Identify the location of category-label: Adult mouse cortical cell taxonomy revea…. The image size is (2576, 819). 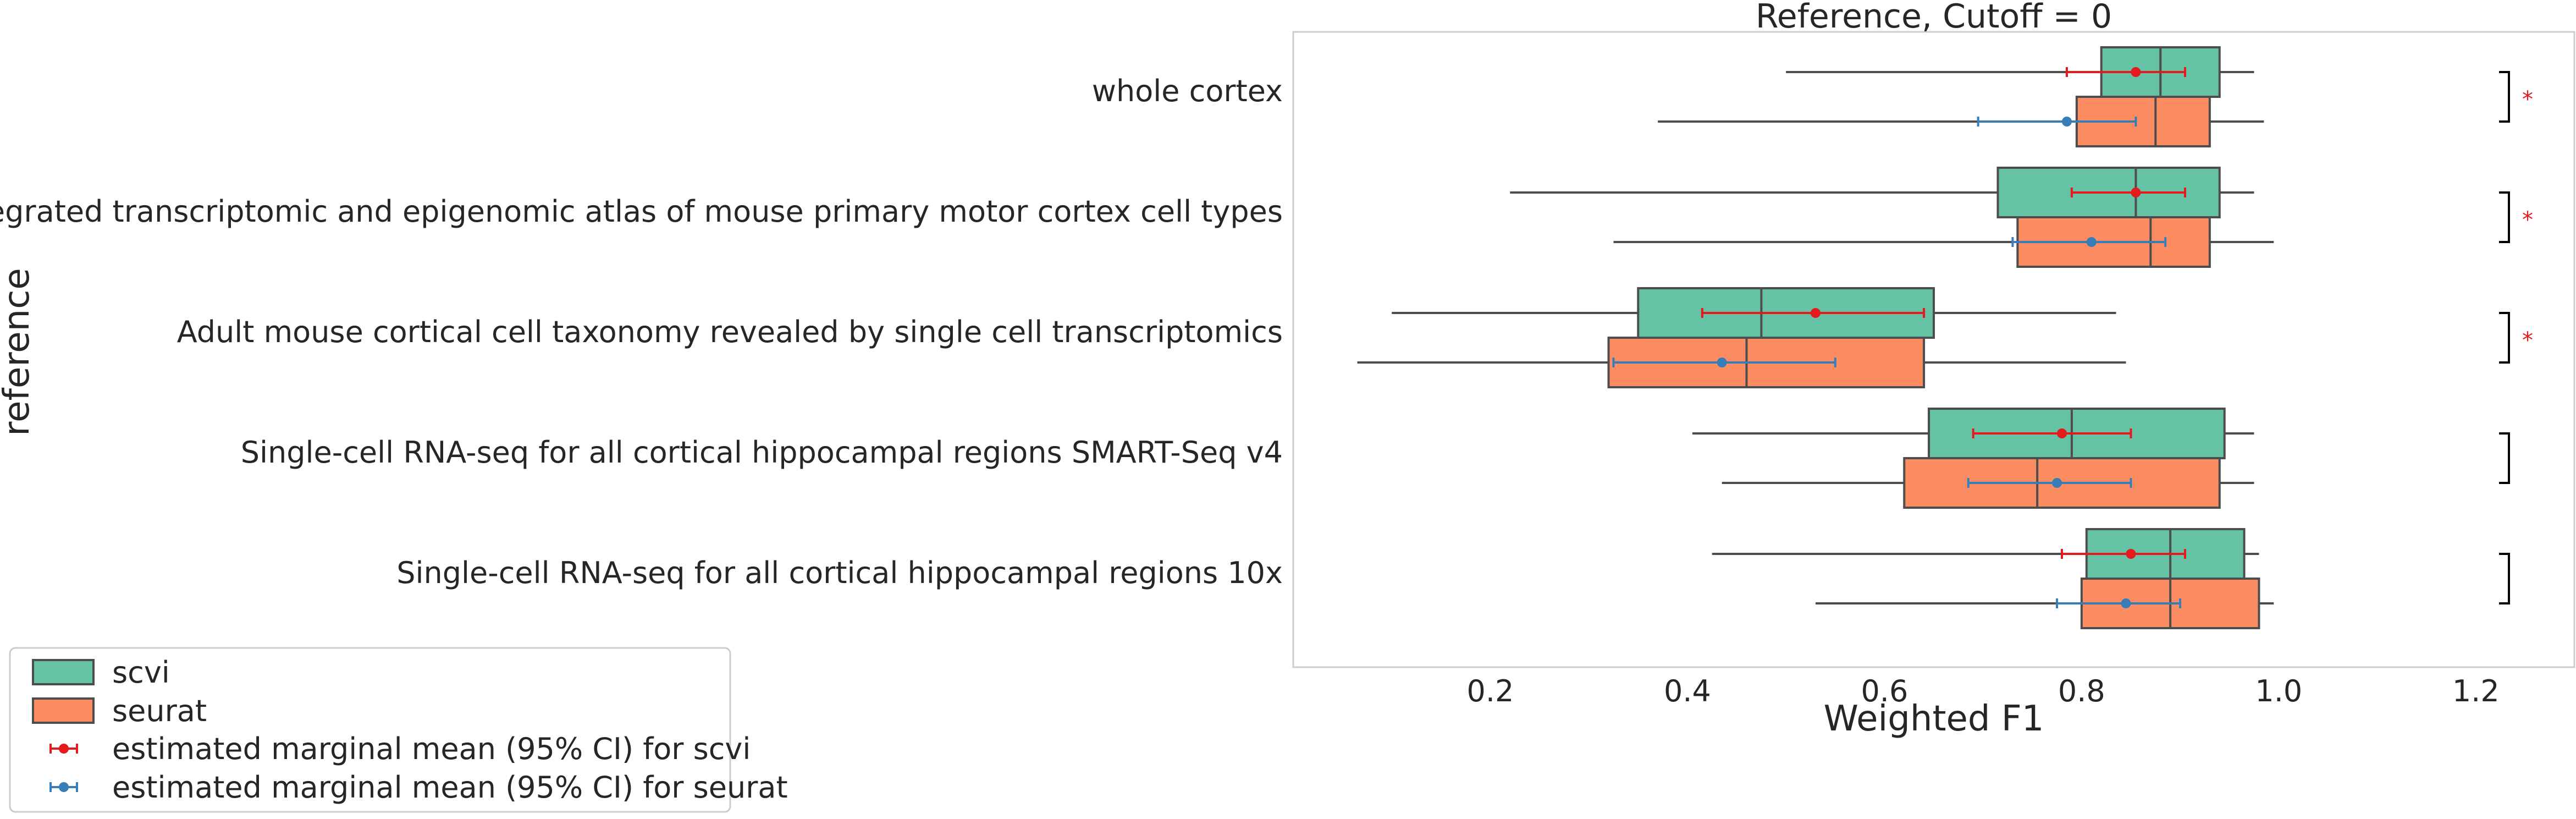
(730, 332).